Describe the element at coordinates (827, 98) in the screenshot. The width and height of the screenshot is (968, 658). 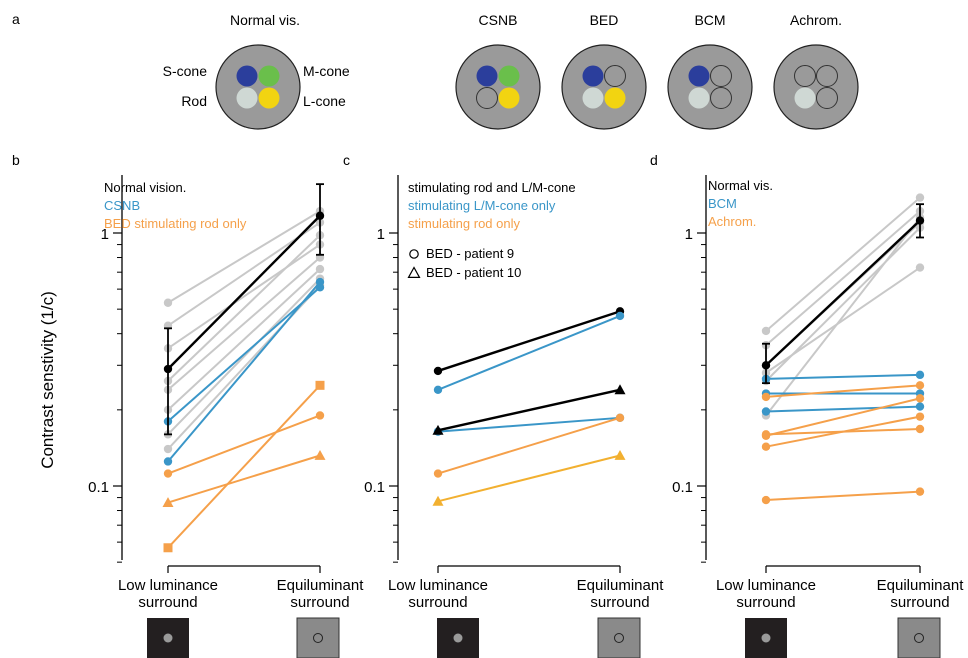
I see `diagram-3-cell-off` at that location.